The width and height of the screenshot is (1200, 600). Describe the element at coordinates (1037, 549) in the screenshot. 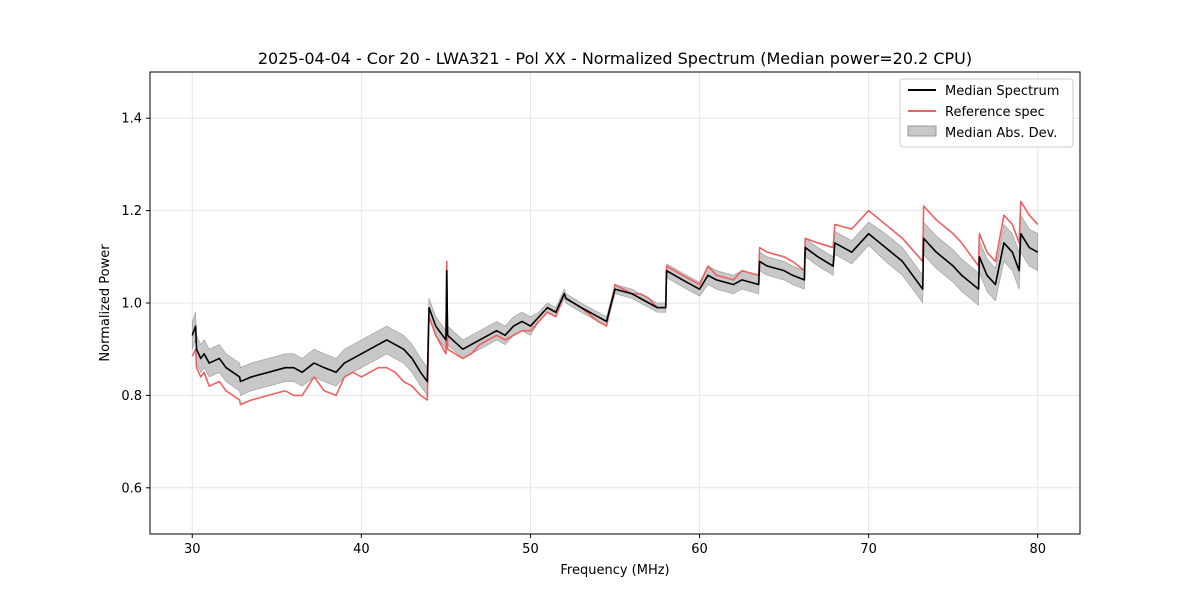

I see `x-tick-label: 80` at that location.